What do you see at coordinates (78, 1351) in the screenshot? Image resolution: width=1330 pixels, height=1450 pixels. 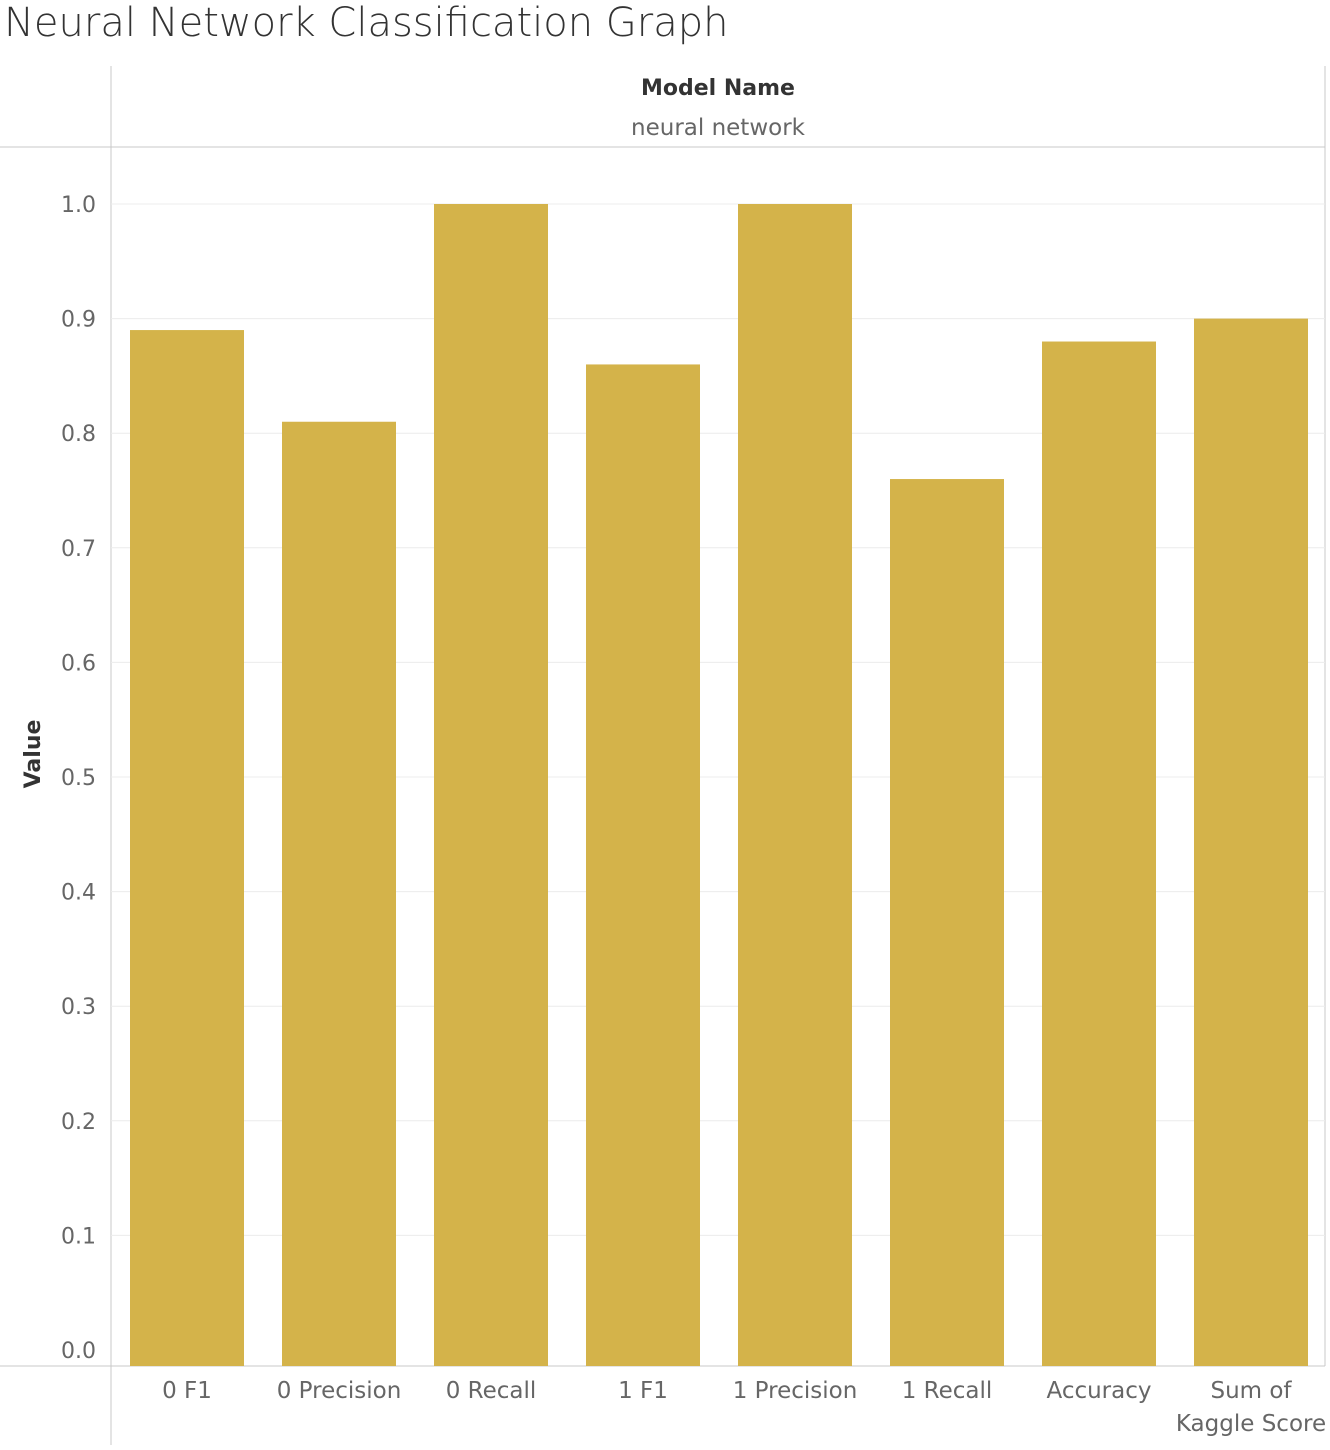 I see `y-tick-label: 0.0` at bounding box center [78, 1351].